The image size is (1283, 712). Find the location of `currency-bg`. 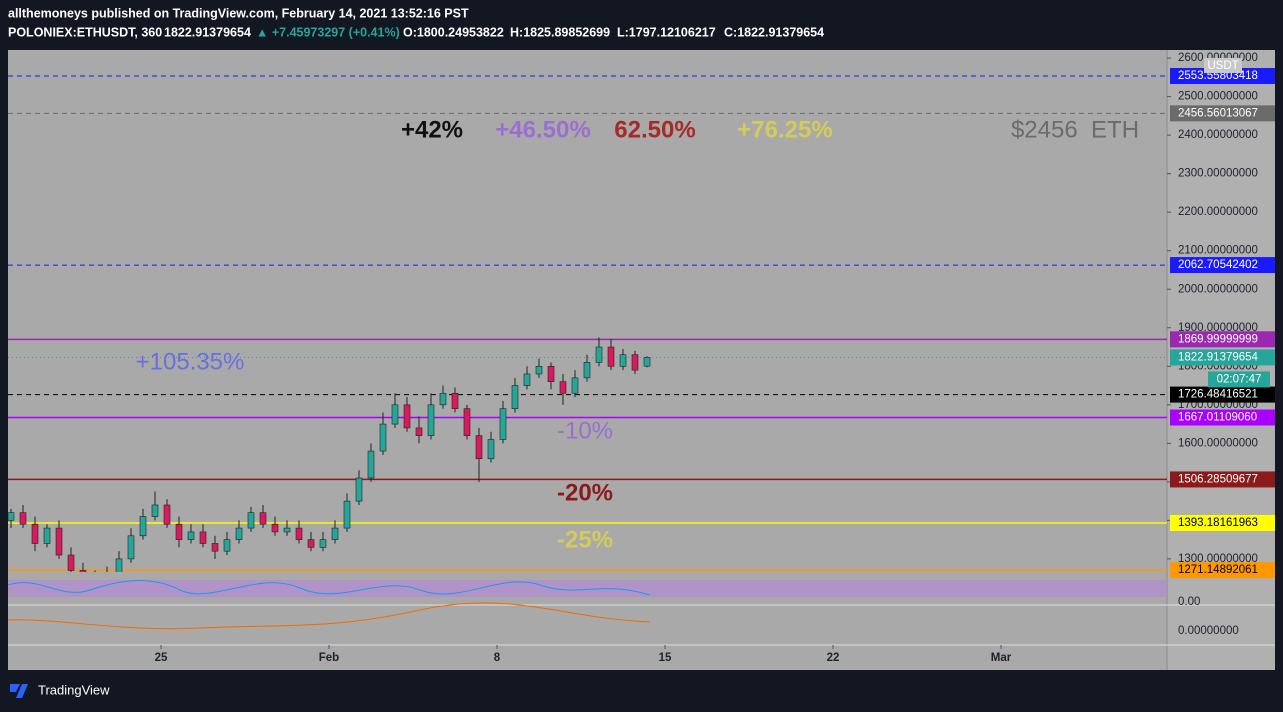

currency-bg is located at coordinates (1223, 65).